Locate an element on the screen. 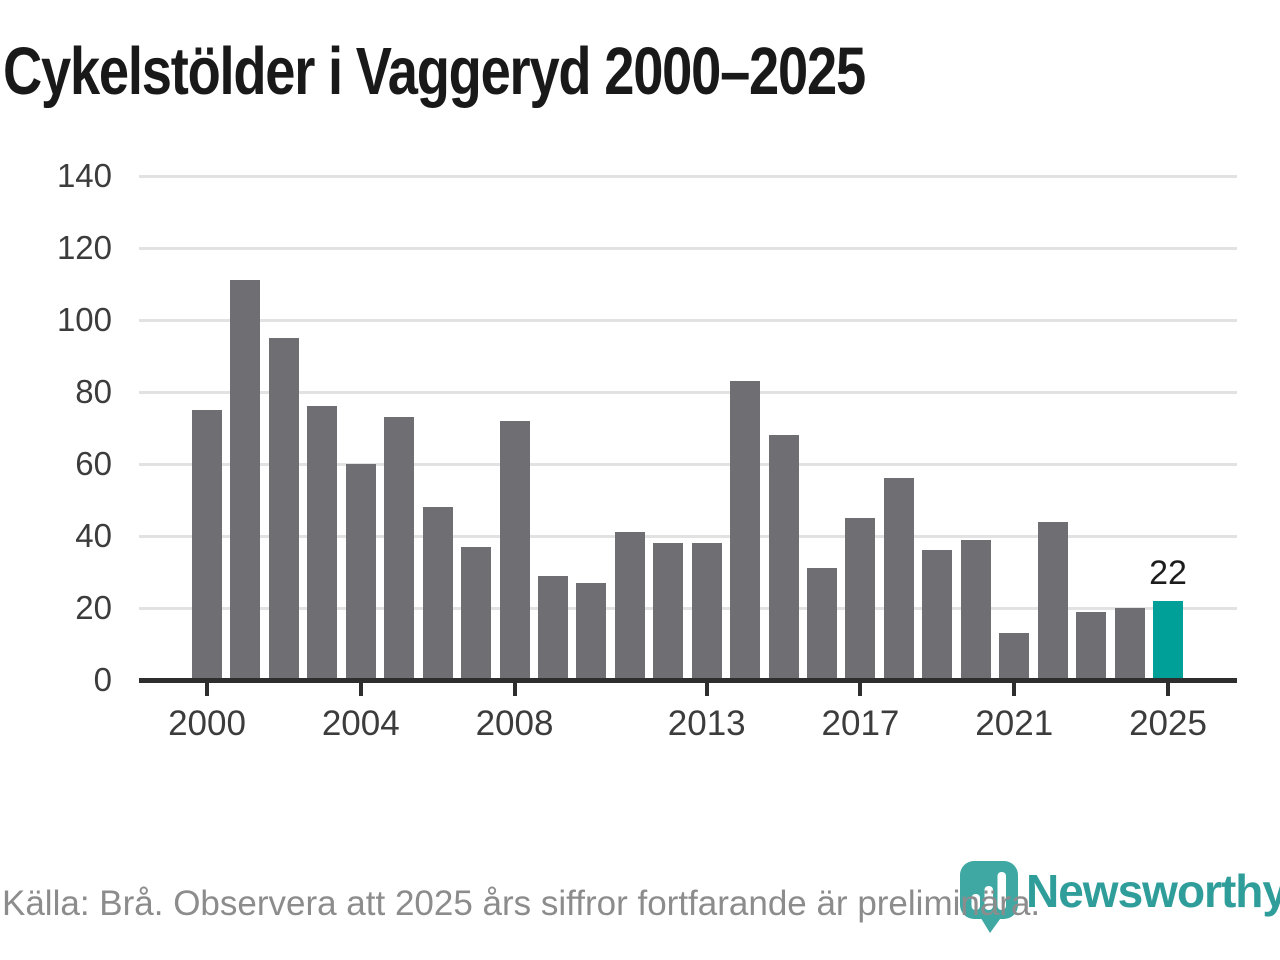  x-axis-label-2021: 2021 is located at coordinates (1014, 723).